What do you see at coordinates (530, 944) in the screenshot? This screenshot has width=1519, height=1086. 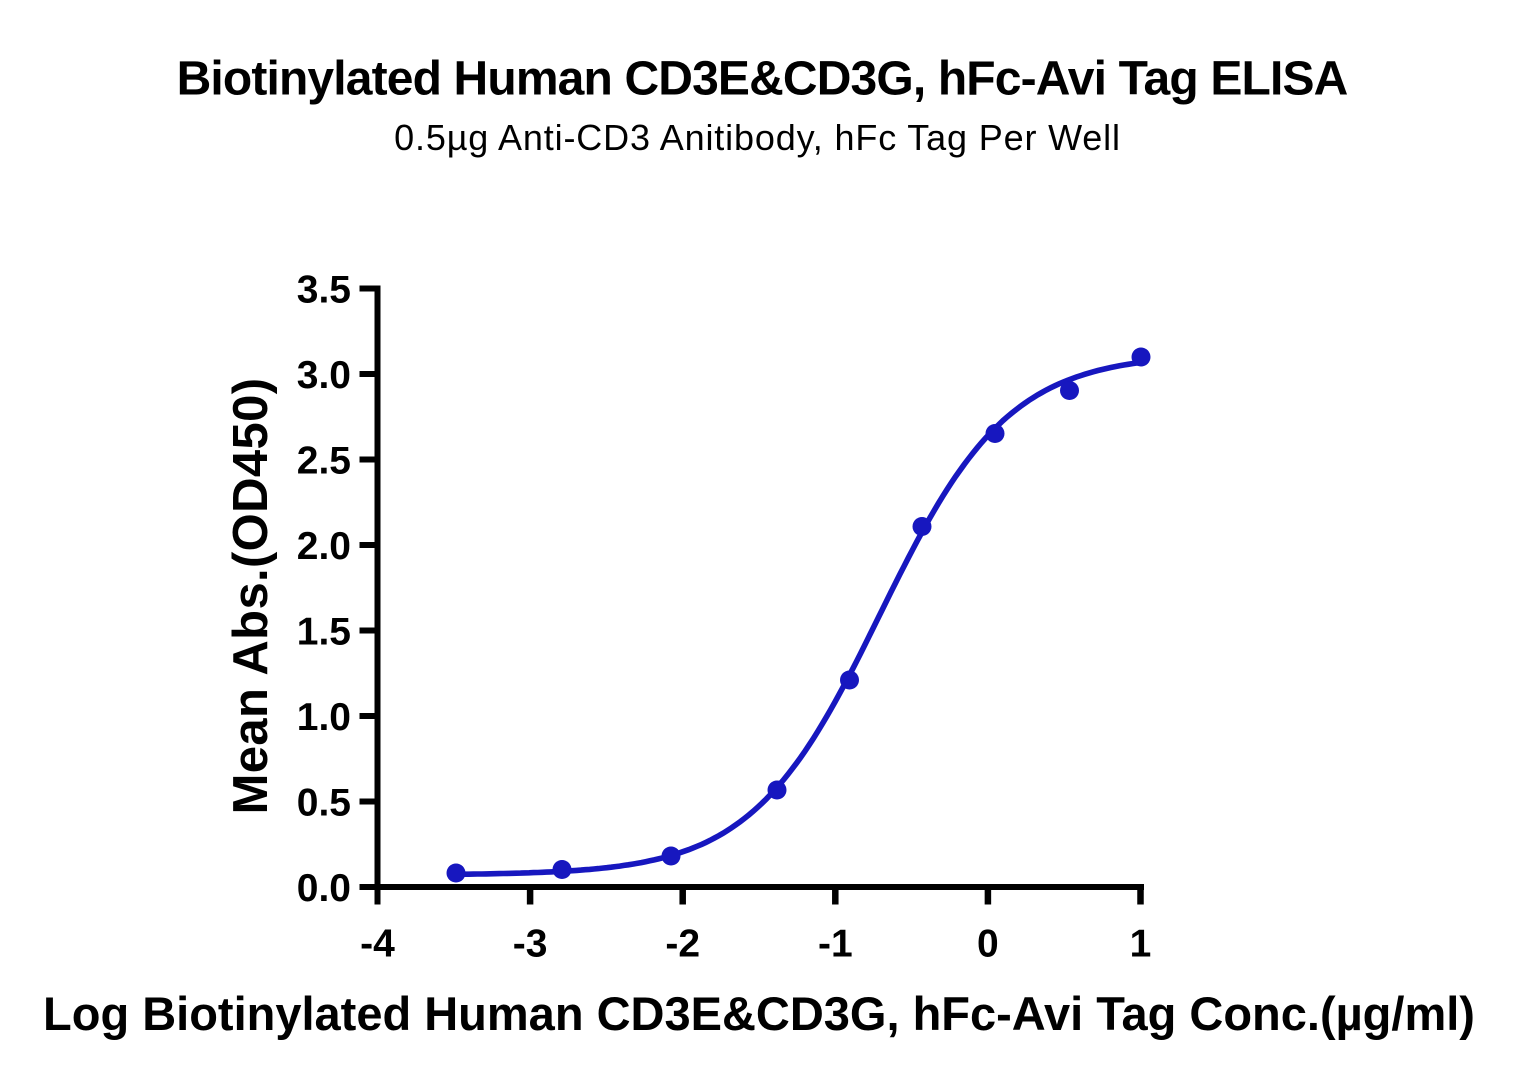 I see `svg-text: -3` at bounding box center [530, 944].